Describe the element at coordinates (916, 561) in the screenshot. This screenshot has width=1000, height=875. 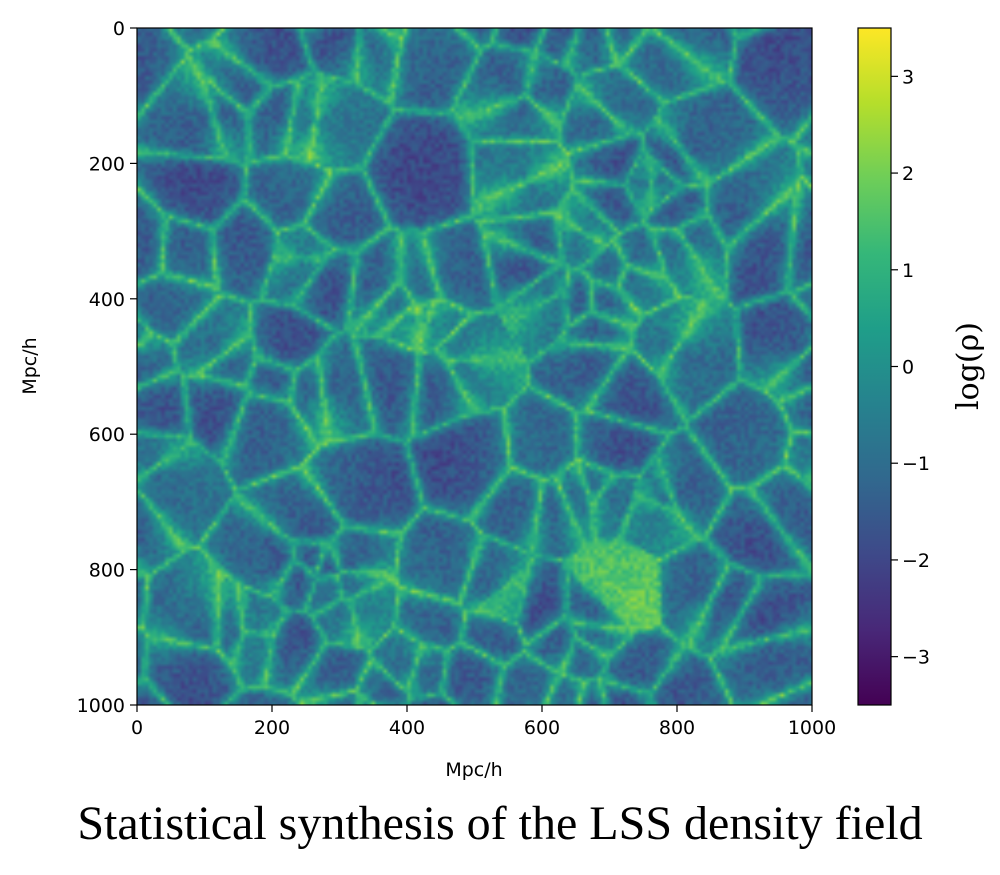
I see `colorbar-tick-label: −2` at that location.